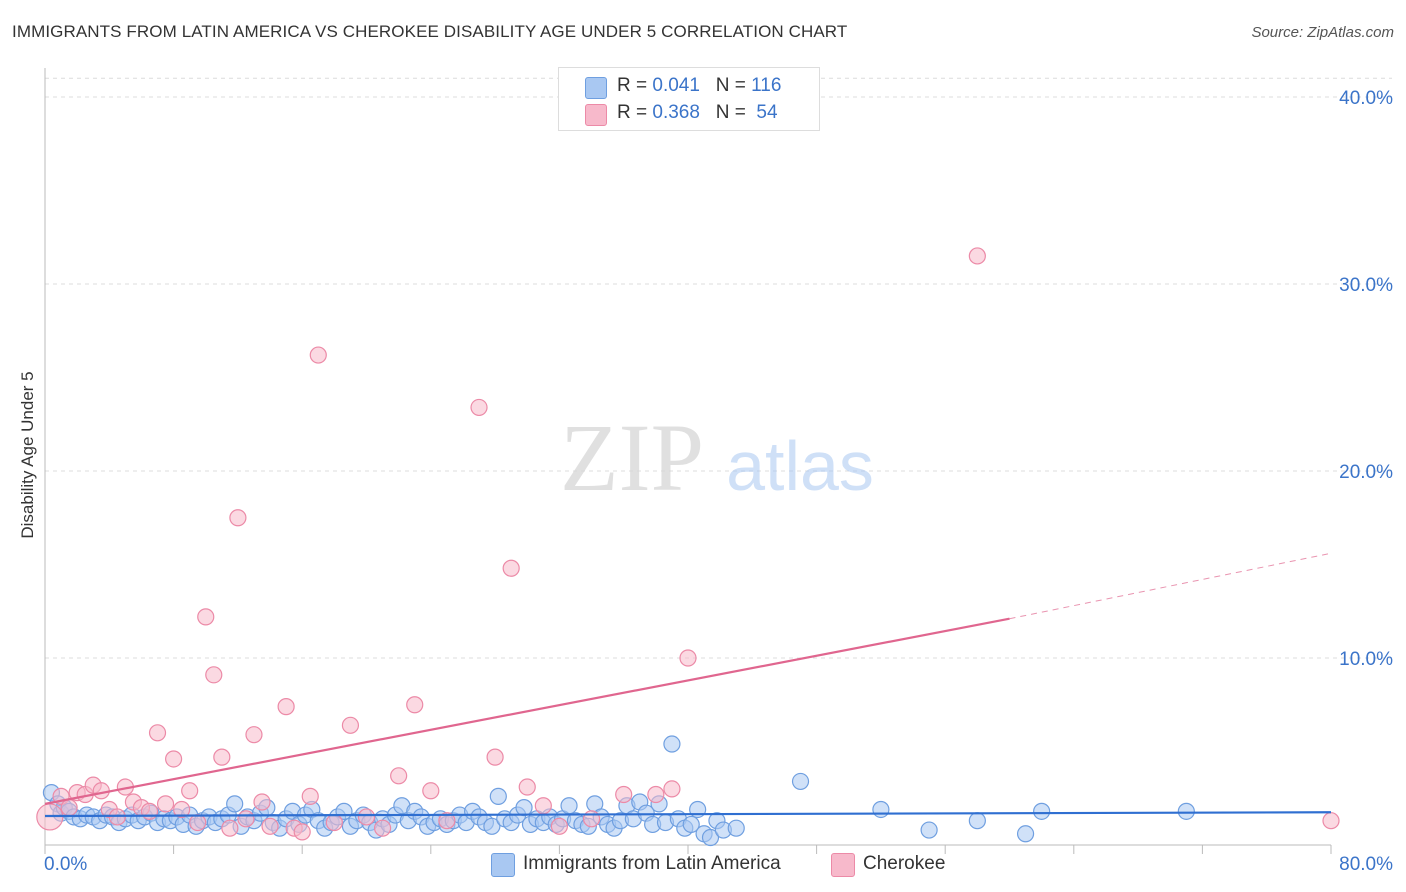 The width and height of the screenshot is (1406, 892). What do you see at coordinates (717, 457) in the screenshot?
I see `watermark: ZIP atlas` at bounding box center [717, 457].